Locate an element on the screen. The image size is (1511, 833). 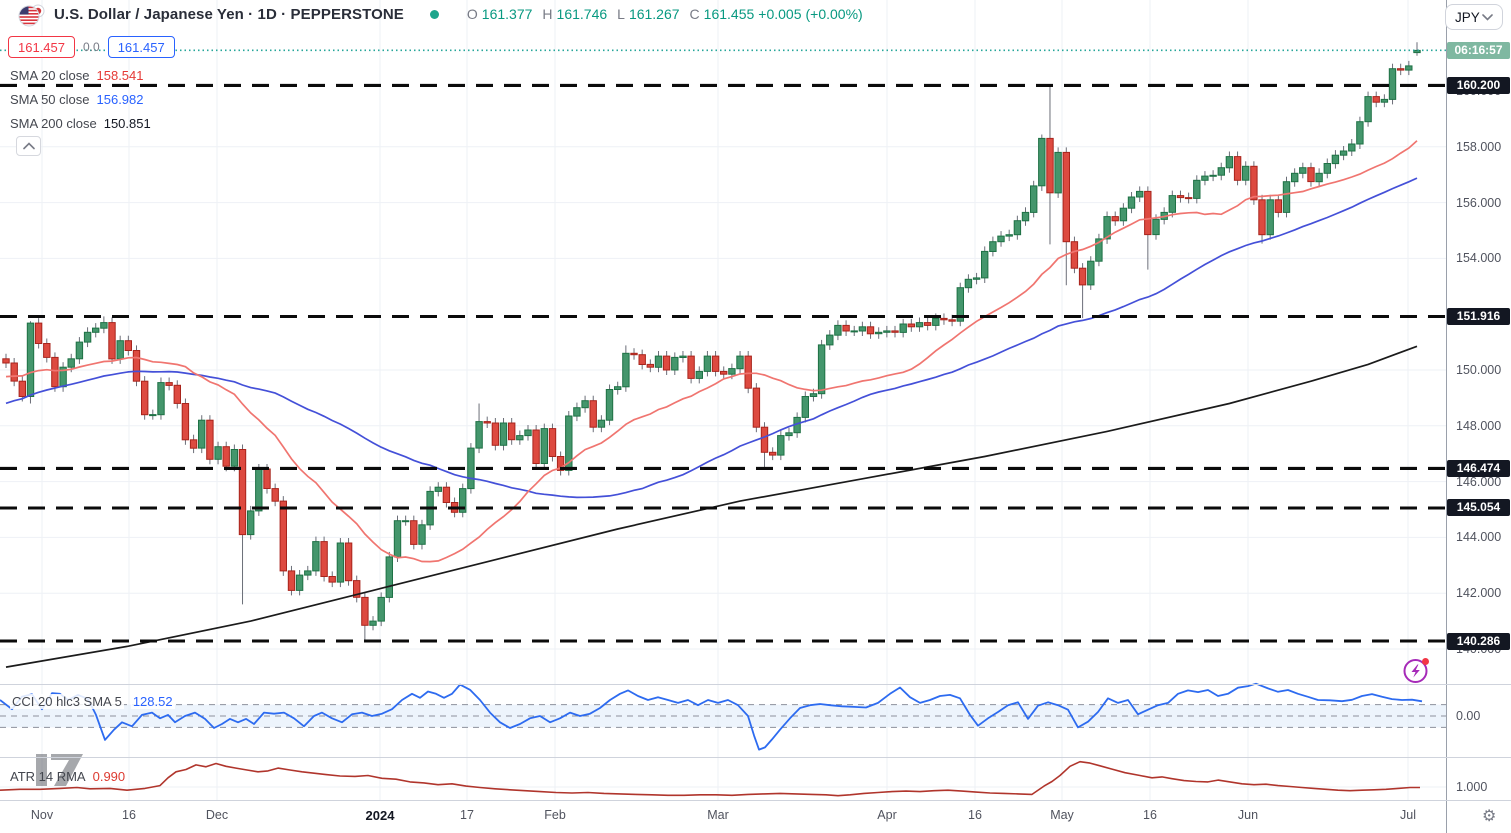
currency-unit-label: JPY is located at coordinates (1467, 17).